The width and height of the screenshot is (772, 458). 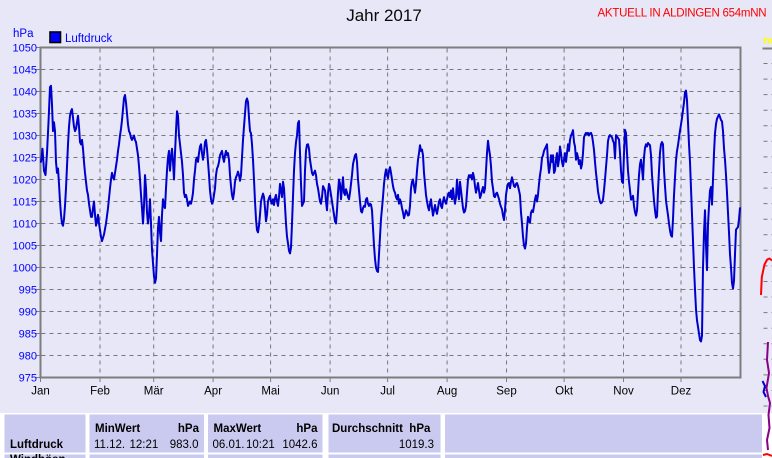 What do you see at coordinates (213, 392) in the screenshot?
I see `svg-text: Apr` at bounding box center [213, 392].